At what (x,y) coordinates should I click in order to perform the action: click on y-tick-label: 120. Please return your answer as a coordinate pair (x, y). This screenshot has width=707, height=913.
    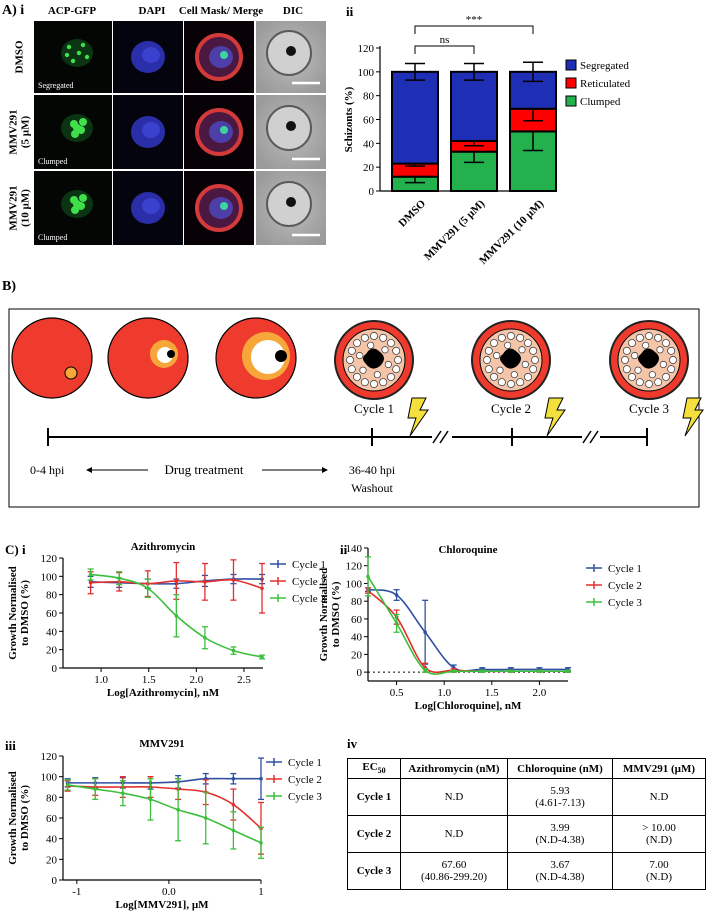
    Looking at the image, I should click on (49, 559).